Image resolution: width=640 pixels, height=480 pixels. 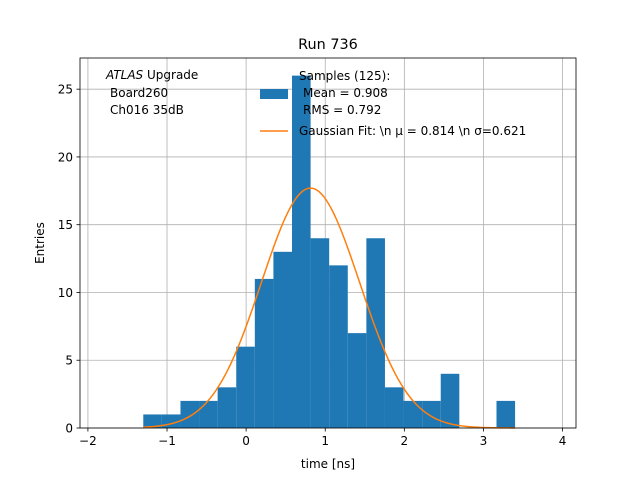 What do you see at coordinates (65, 157) in the screenshot?
I see `y-tick-label: 20` at bounding box center [65, 157].